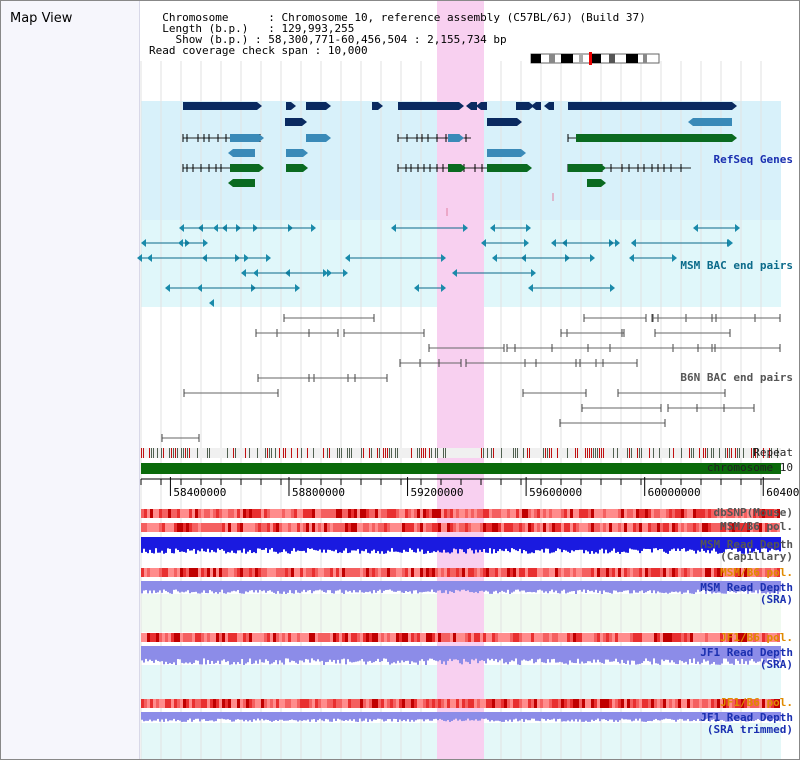 Image resolution: width=800 pixels, height=760 pixels. I want to click on track-label-dbsnp: dbSNP(Mouse), so click(753, 512).